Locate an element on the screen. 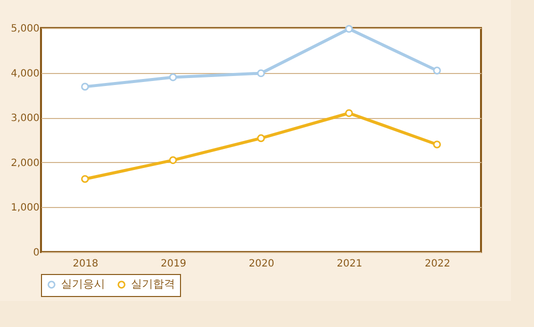 The width and height of the screenshot is (534, 327). y-tick-label: 2,000 is located at coordinates (25, 163).